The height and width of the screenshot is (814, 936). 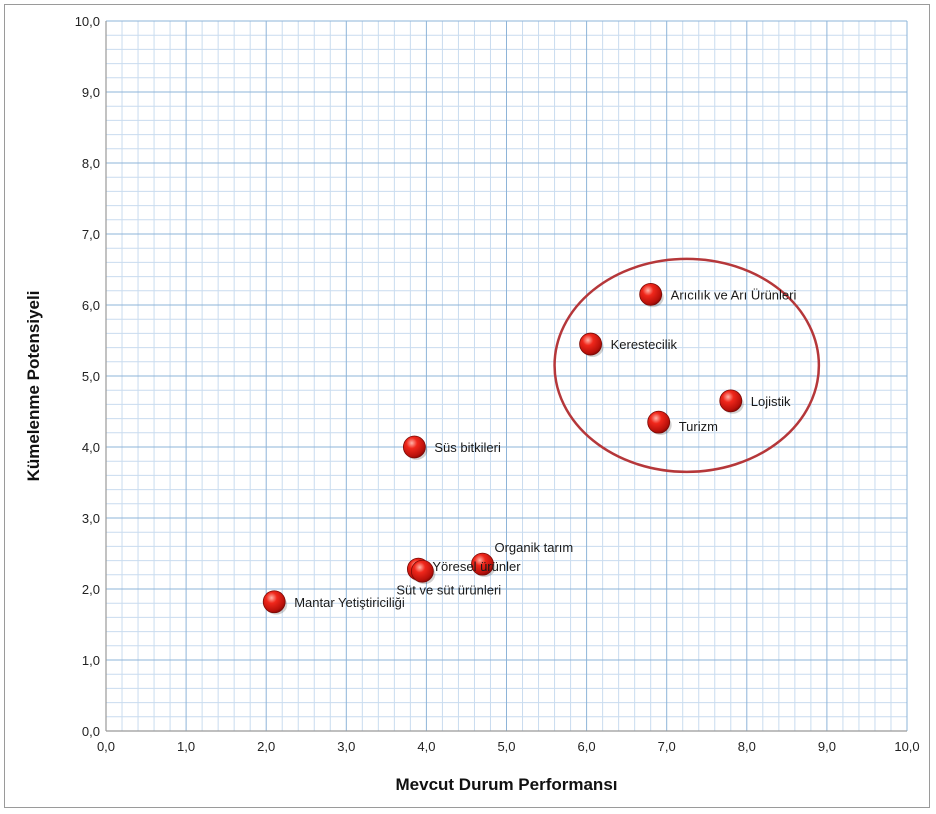 What do you see at coordinates (91, 589) in the screenshot?
I see `y-tick-label: 2,0` at bounding box center [91, 589].